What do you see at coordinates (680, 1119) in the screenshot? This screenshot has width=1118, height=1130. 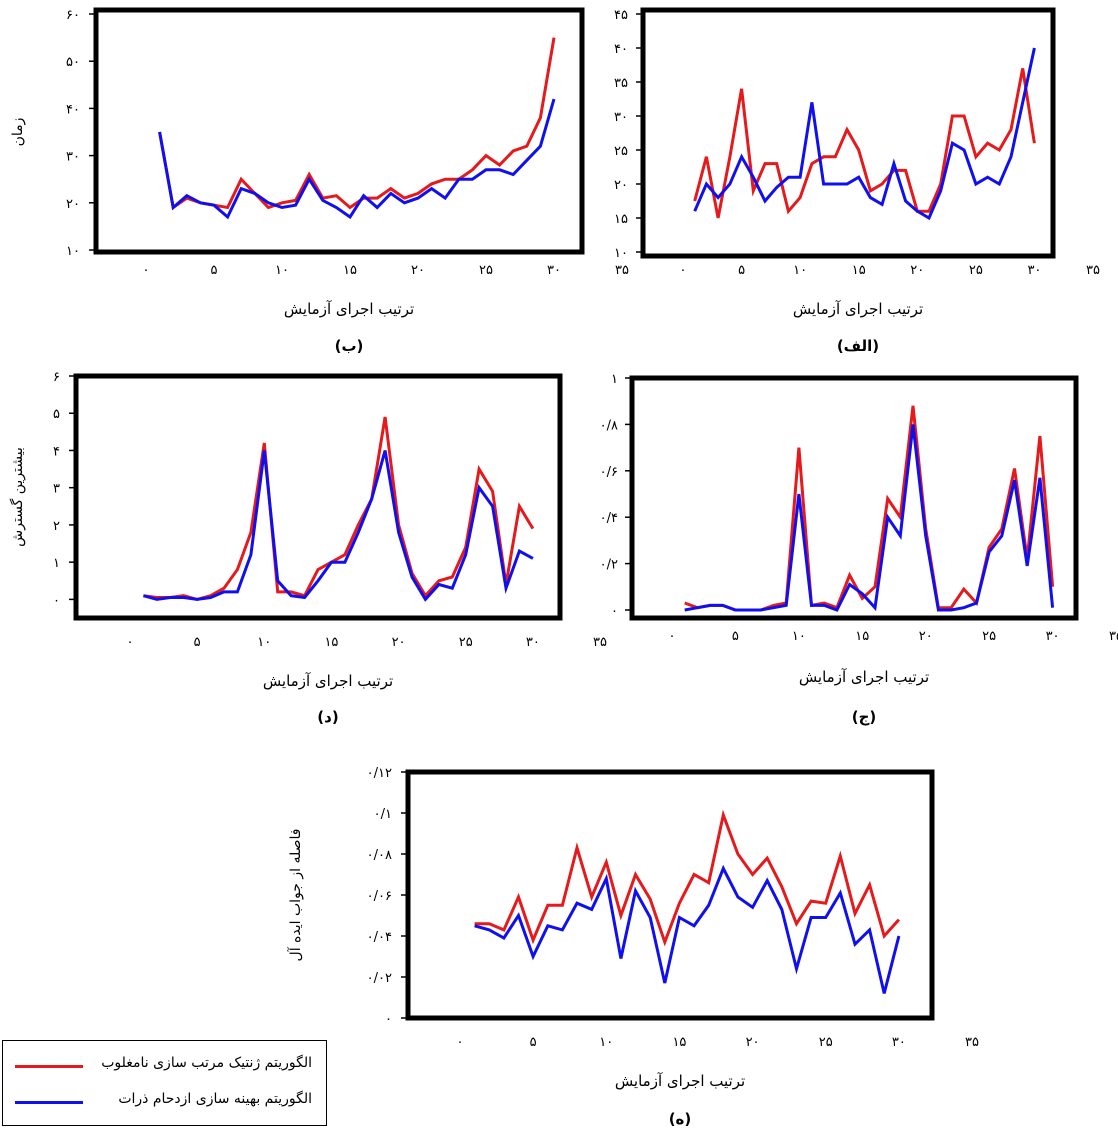 I see `panel-caption: (ه)` at bounding box center [680, 1119].